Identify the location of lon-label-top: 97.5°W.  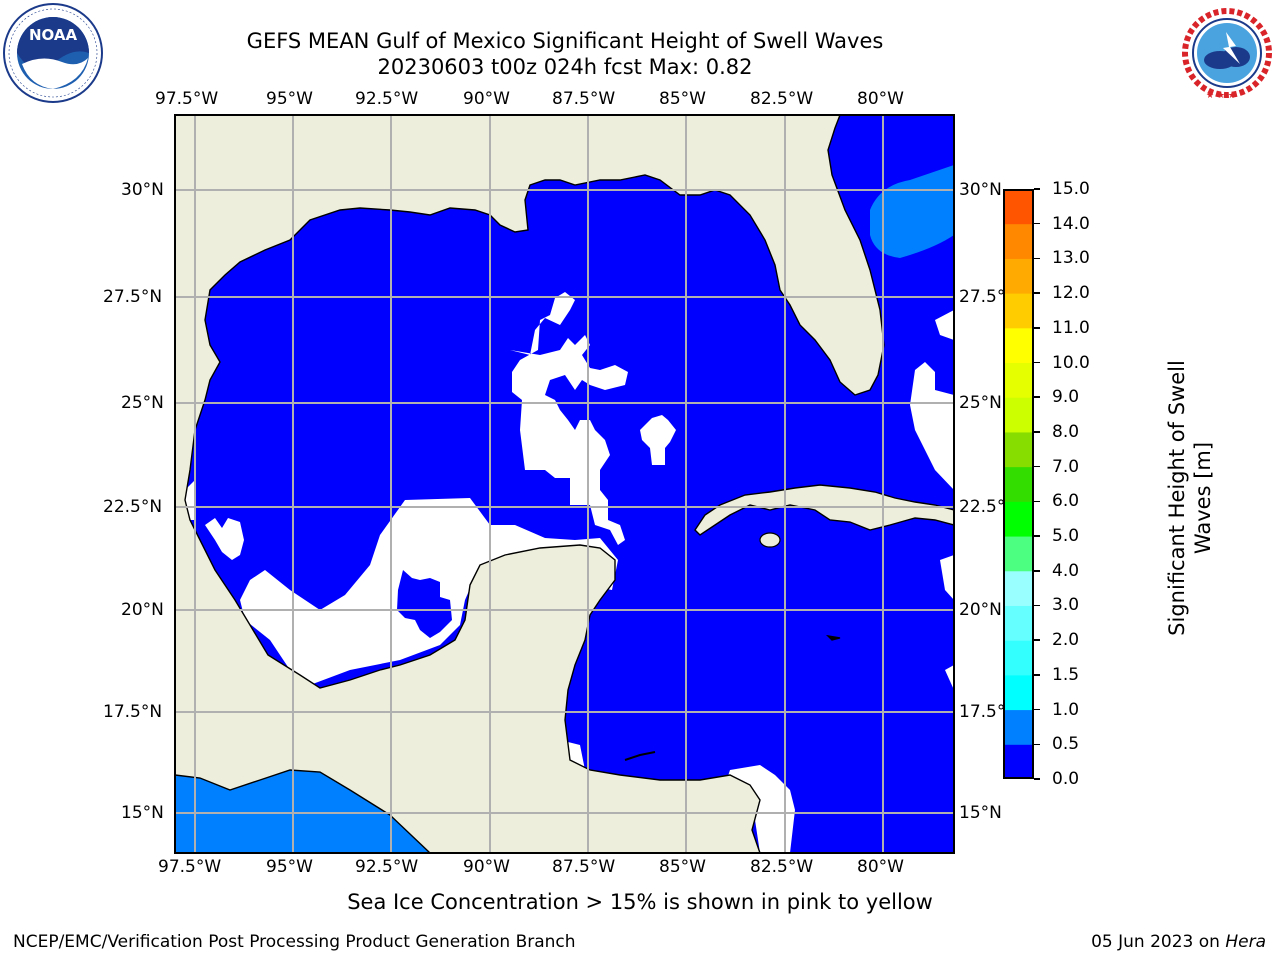
(187, 99).